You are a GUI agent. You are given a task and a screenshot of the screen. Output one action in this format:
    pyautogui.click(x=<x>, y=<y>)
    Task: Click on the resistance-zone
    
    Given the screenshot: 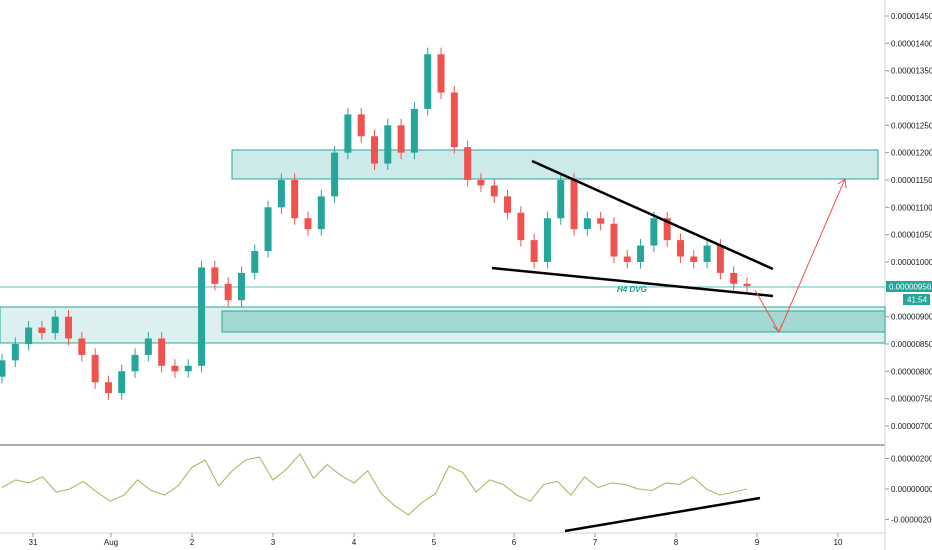 What is the action you would take?
    pyautogui.click(x=555, y=164)
    